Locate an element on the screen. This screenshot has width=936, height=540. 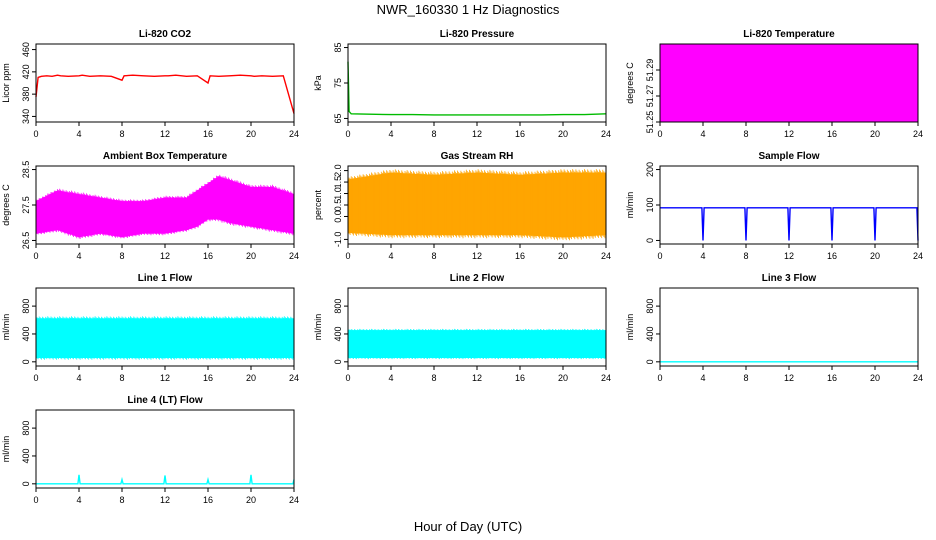
chart-title: Line 3 Flow is located at coordinates (789, 278).